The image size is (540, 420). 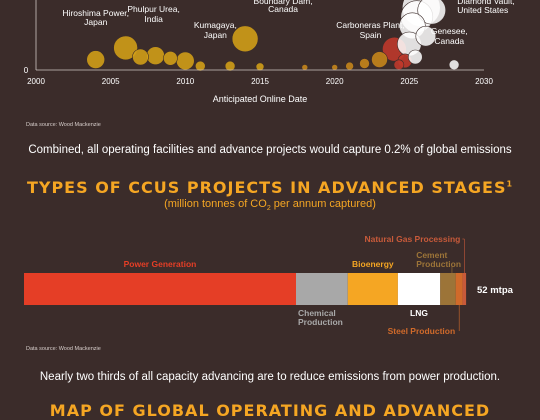 What do you see at coordinates (409, 81) in the screenshot?
I see `x-tick-label: 2025` at bounding box center [409, 81].